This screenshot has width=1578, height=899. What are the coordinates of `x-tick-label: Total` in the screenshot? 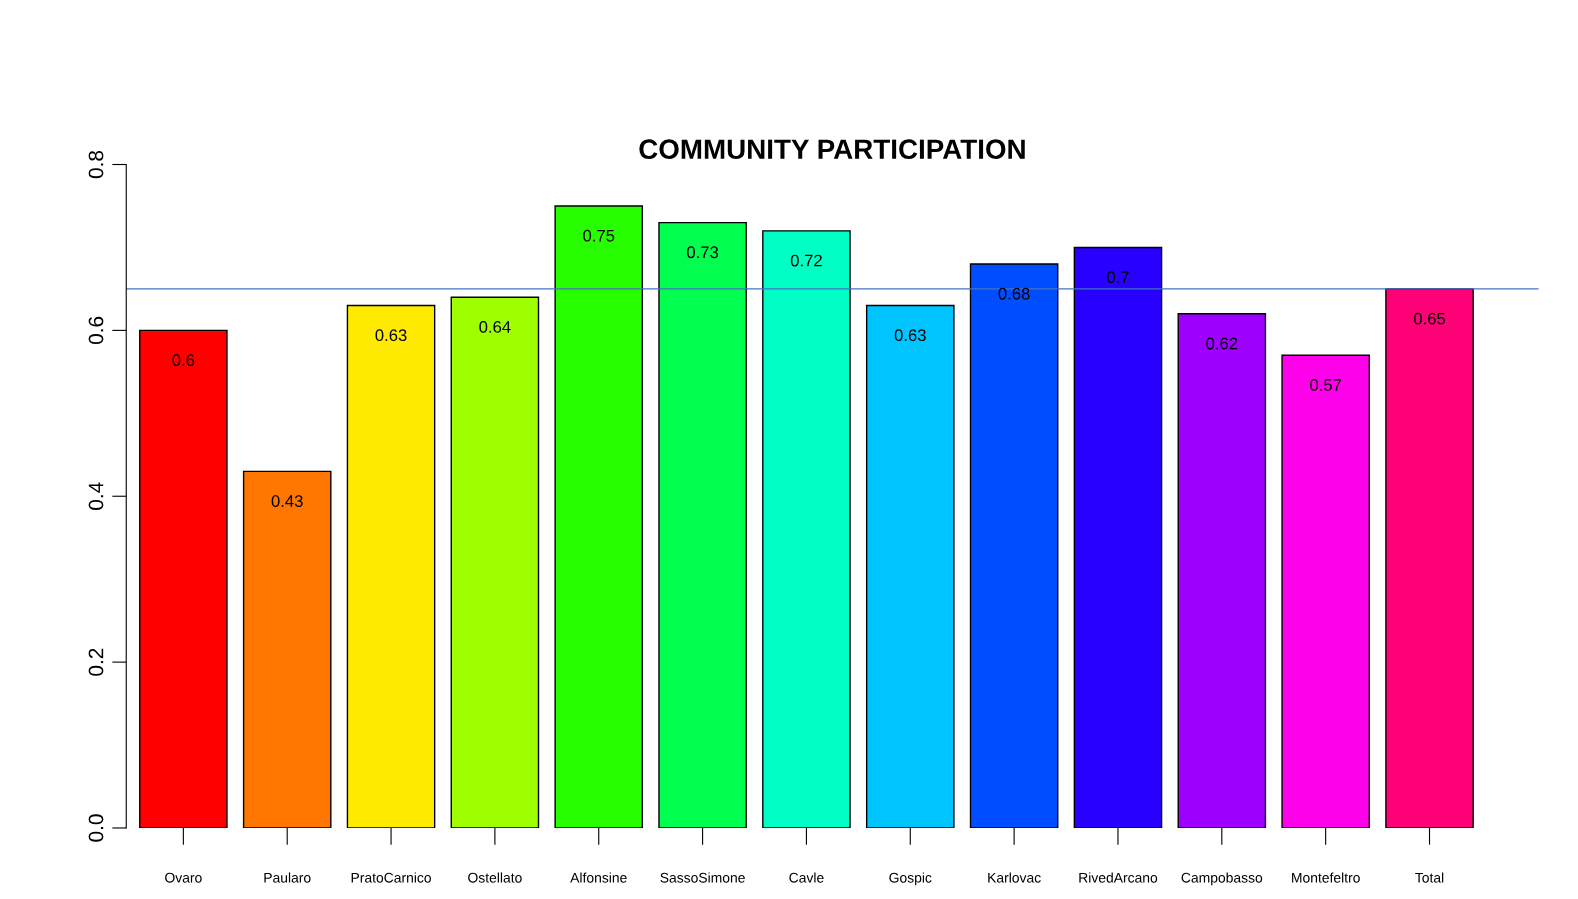 It's located at (1429, 877).